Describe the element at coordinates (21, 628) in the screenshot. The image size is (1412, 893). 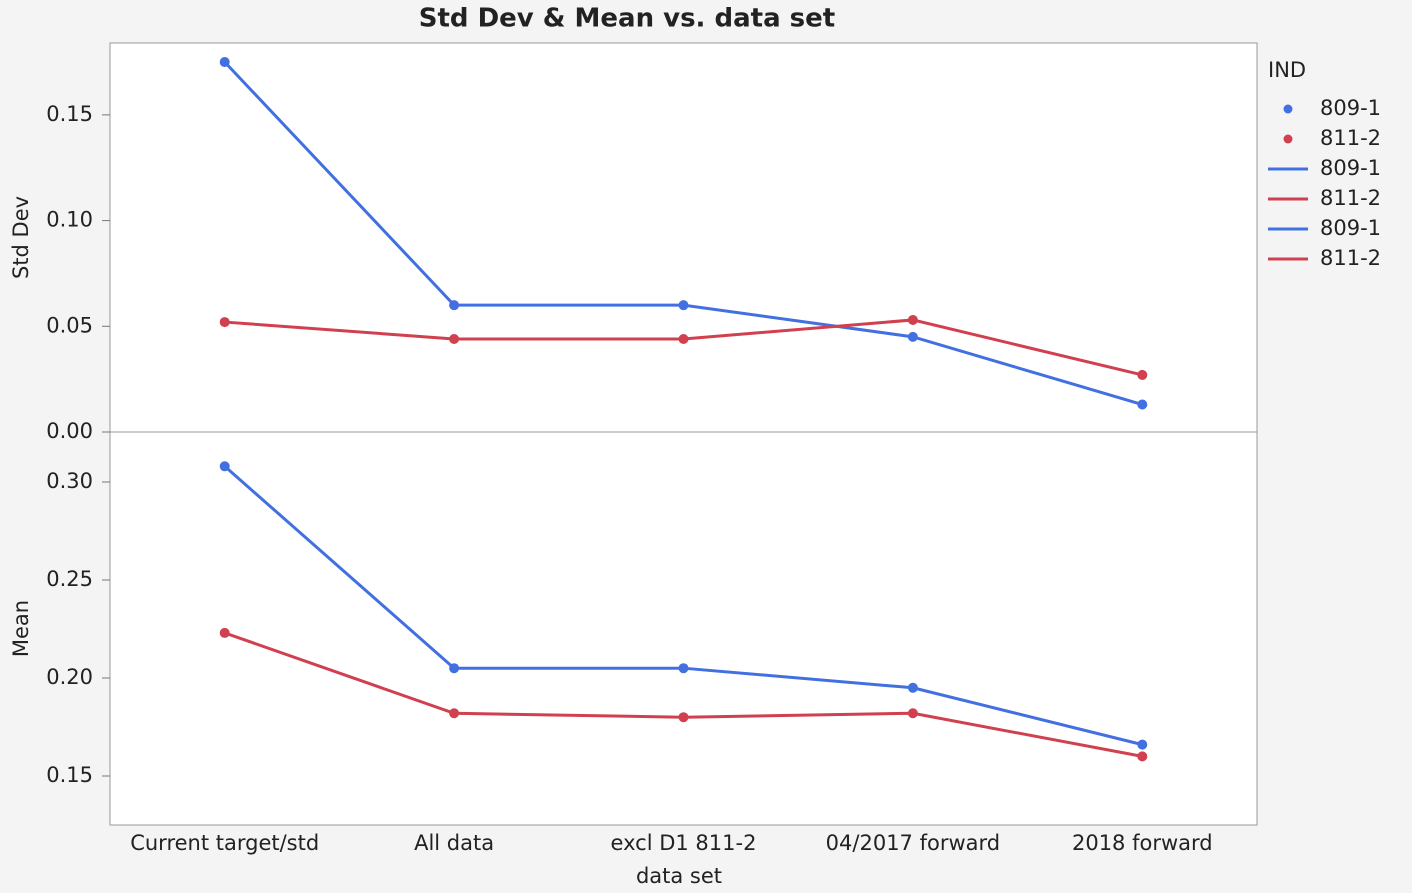
I see `y-axis-label: Mean` at that location.